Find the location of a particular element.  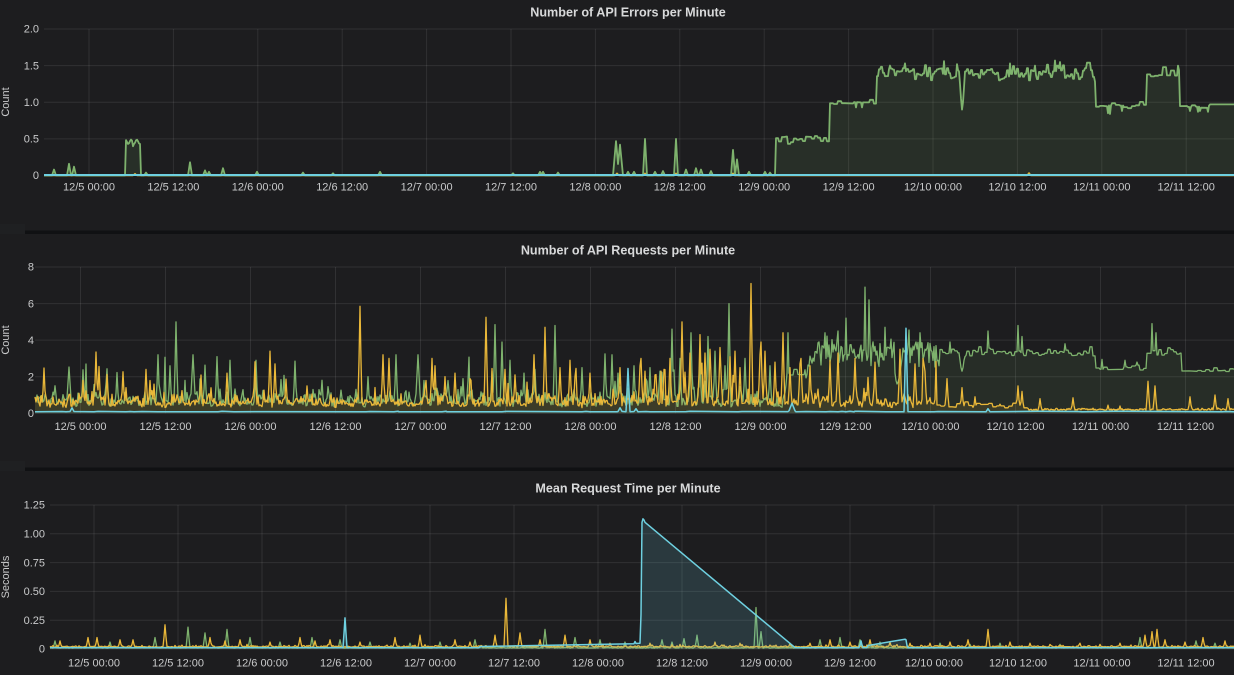

svg-text: 1.25 is located at coordinates (34, 506).